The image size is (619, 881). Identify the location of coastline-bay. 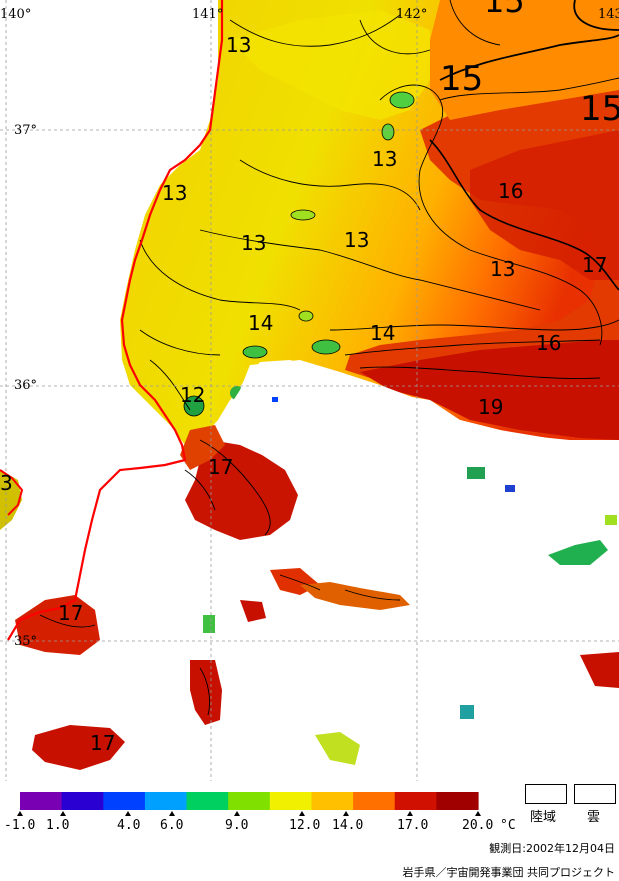
(12, 492).